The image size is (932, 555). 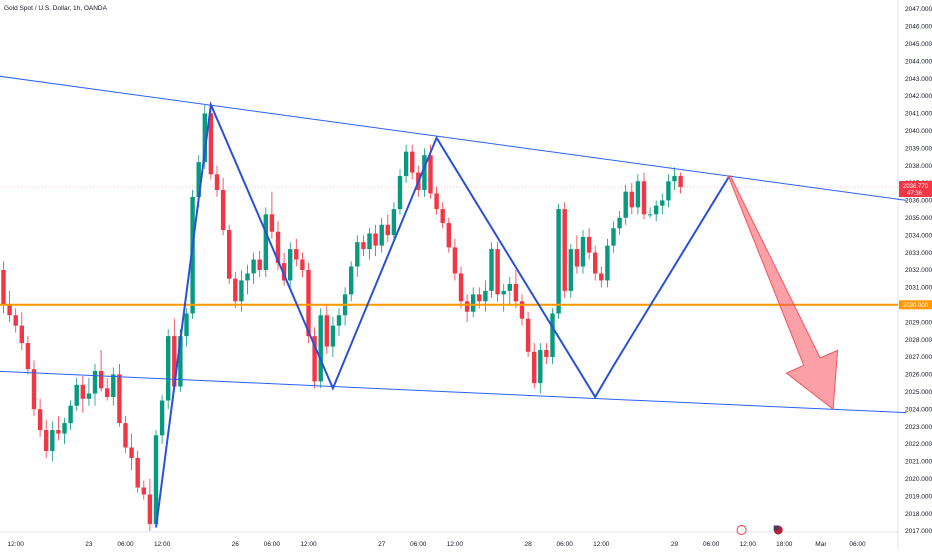 I want to click on current-price-label: 2036.770, so click(x=916, y=187).